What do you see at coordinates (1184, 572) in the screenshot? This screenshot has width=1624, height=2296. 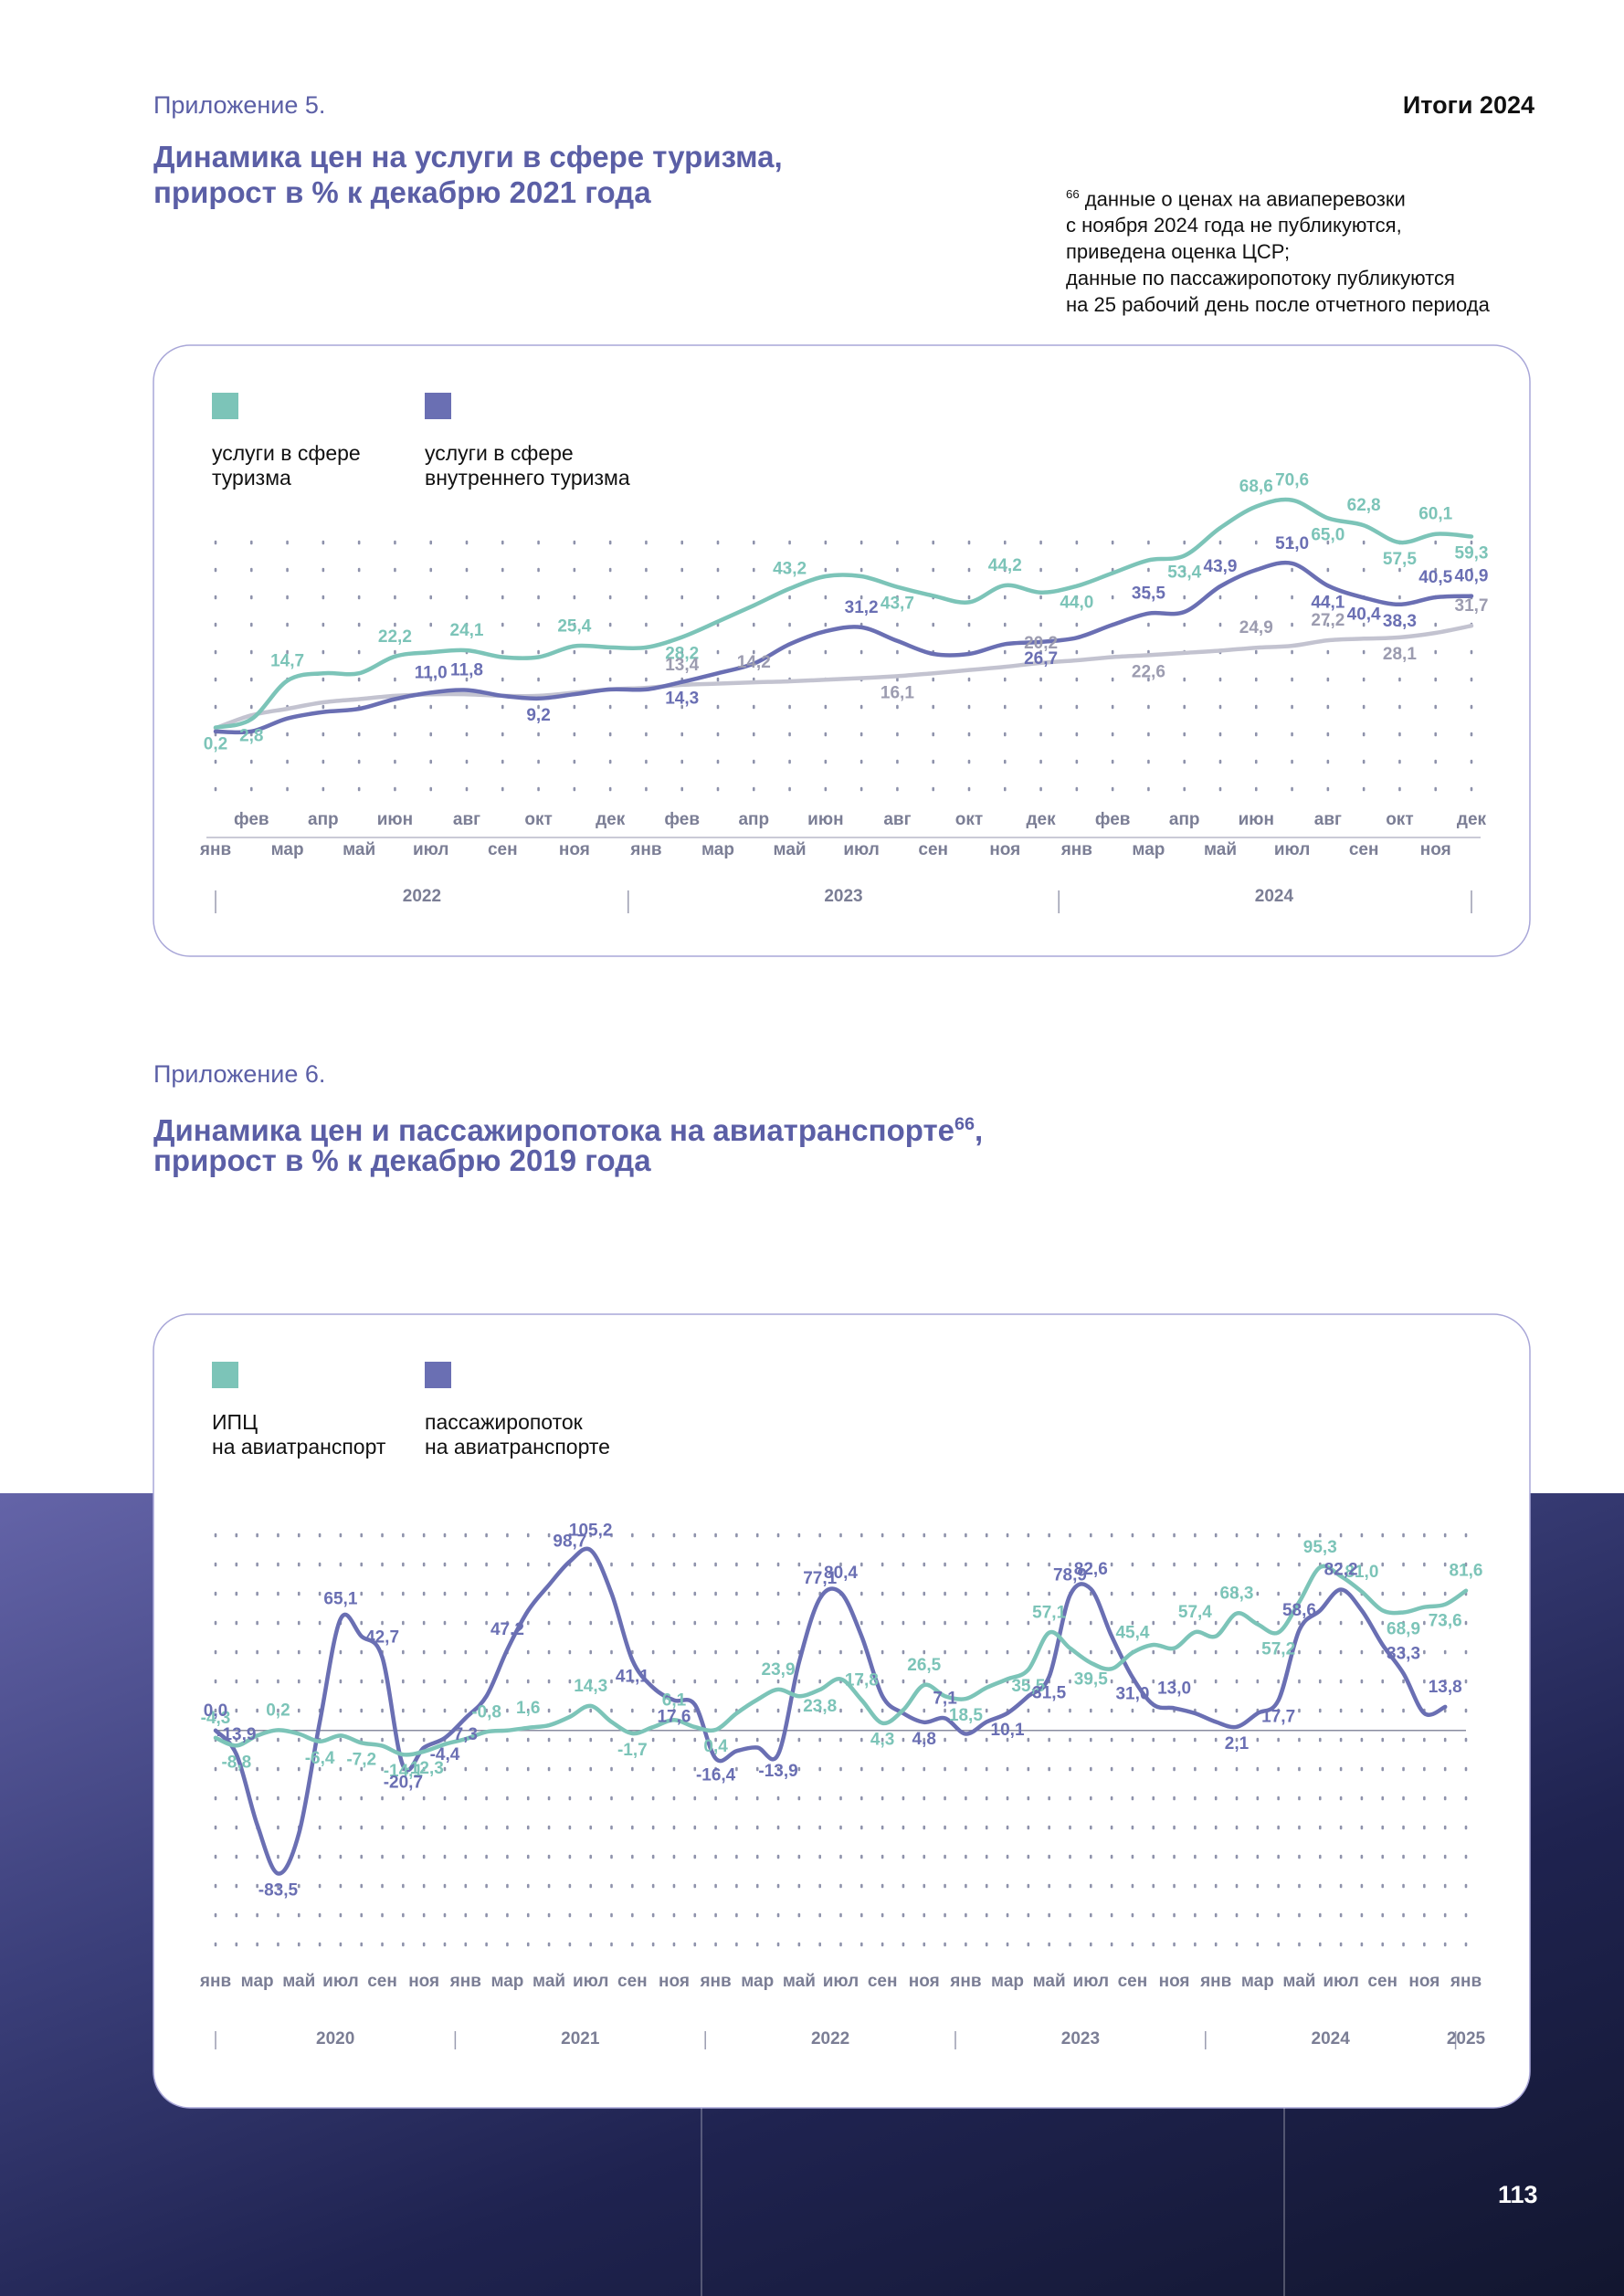 I see `value-label: 53,4` at bounding box center [1184, 572].